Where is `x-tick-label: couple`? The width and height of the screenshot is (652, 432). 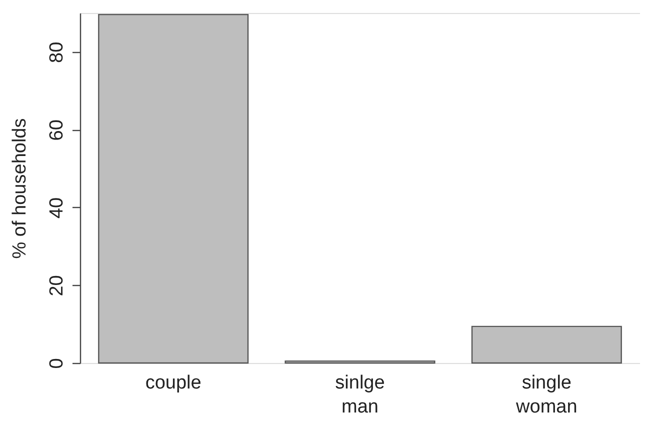
x-tick-label: couple is located at coordinates (173, 383).